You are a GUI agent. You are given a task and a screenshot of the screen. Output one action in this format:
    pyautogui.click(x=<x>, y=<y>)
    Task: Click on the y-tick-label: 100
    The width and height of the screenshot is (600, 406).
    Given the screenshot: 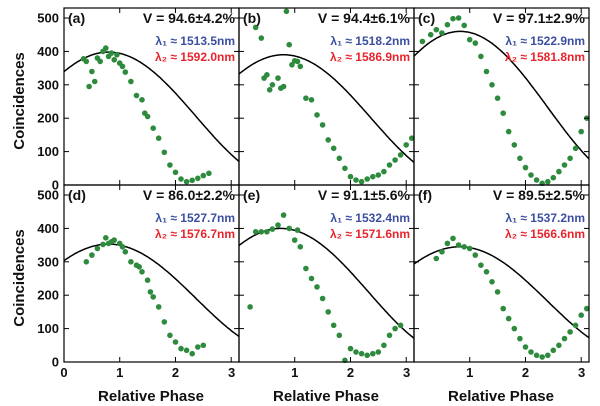 What is the action you would take?
    pyautogui.click(x=48, y=328)
    